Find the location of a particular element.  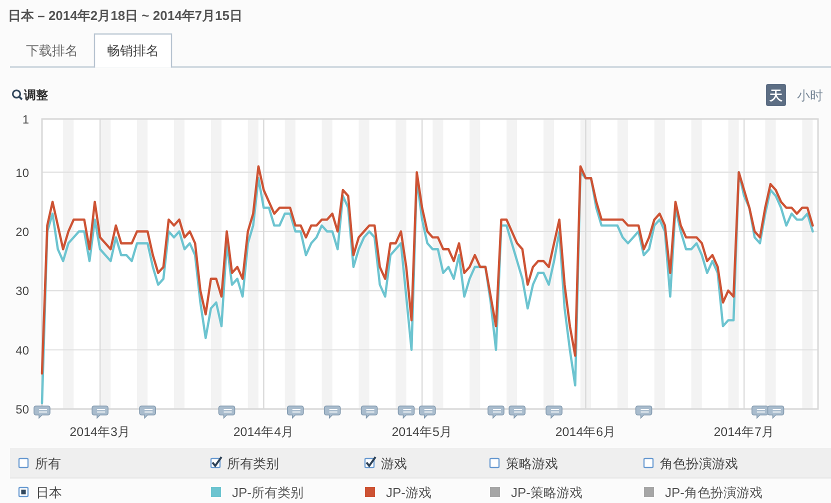

x-tick: 2014年6月 is located at coordinates (585, 432).